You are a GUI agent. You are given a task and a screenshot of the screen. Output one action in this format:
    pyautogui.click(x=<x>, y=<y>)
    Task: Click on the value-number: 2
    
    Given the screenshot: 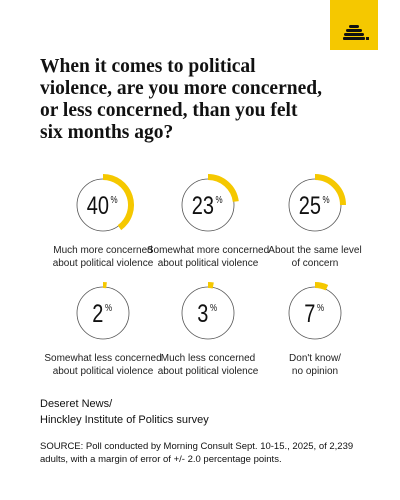 What is the action you would take?
    pyautogui.click(x=97, y=314)
    